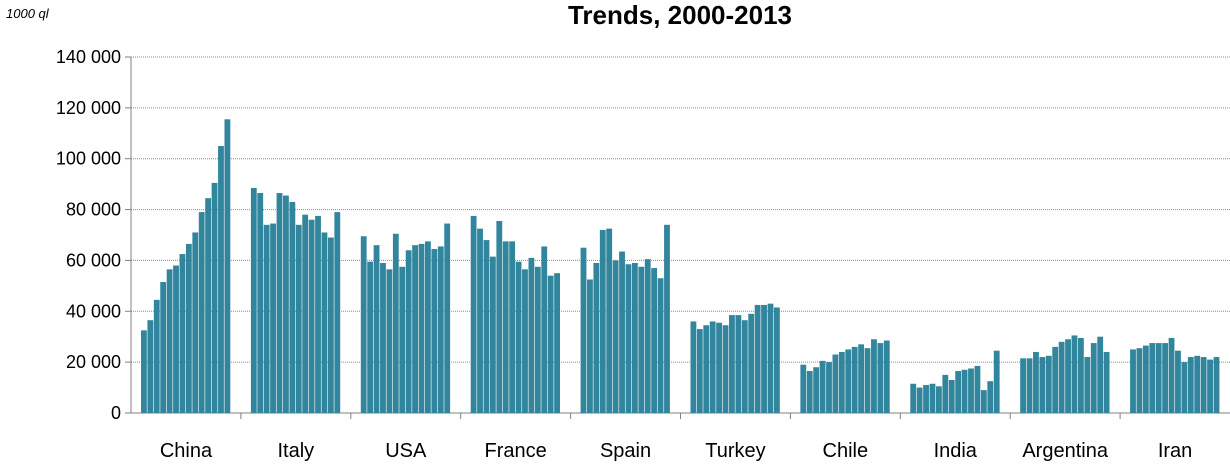 The image size is (1230, 469). Describe the element at coordinates (473, 314) in the screenshot. I see `bar-france-2000` at that location.